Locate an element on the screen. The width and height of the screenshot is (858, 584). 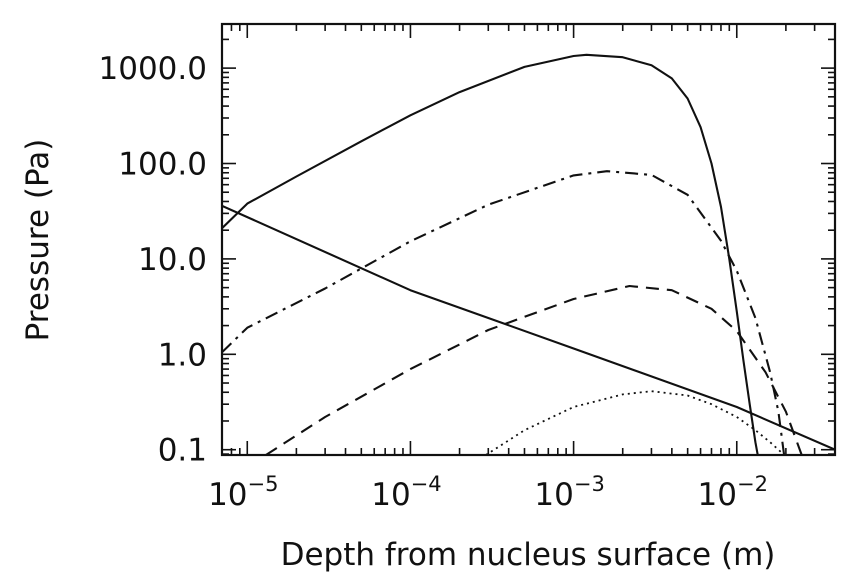
y-axis-title: Pressure (Pa) is located at coordinates (38, 240).